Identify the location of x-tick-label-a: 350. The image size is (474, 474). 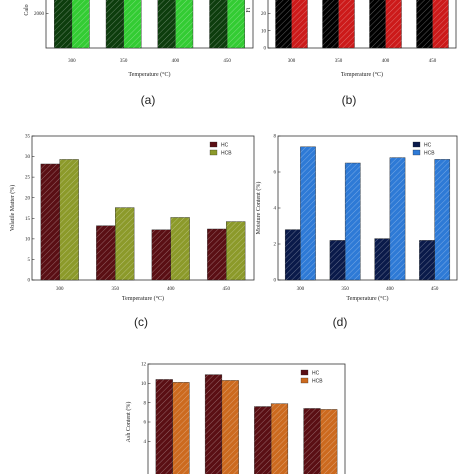
(124, 61).